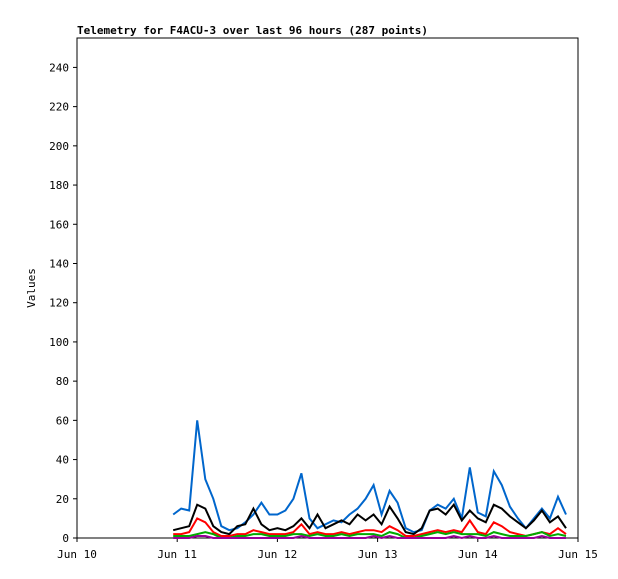 The width and height of the screenshot is (618, 579). I want to click on y-tick-label: 200, so click(59, 146).